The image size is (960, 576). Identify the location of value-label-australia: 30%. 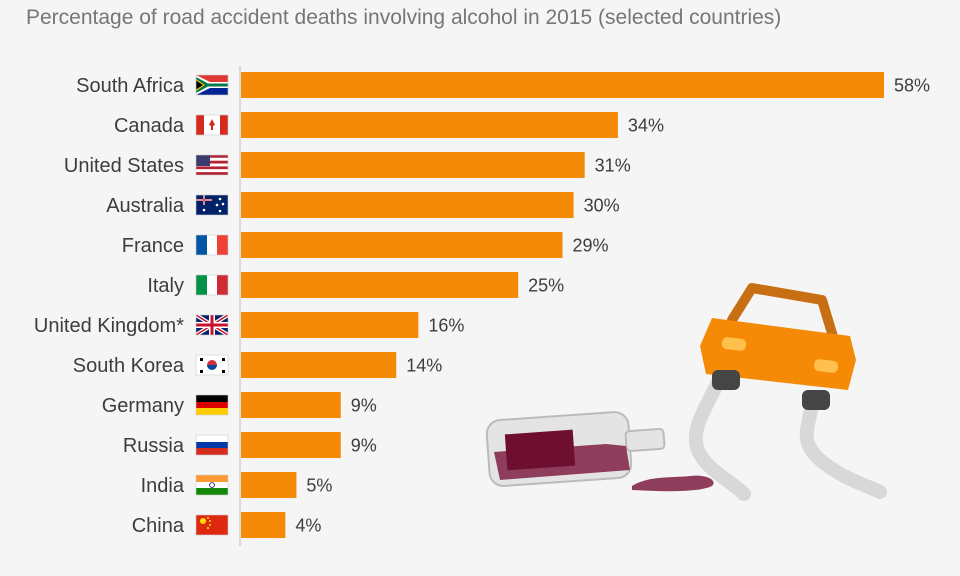
(602, 206).